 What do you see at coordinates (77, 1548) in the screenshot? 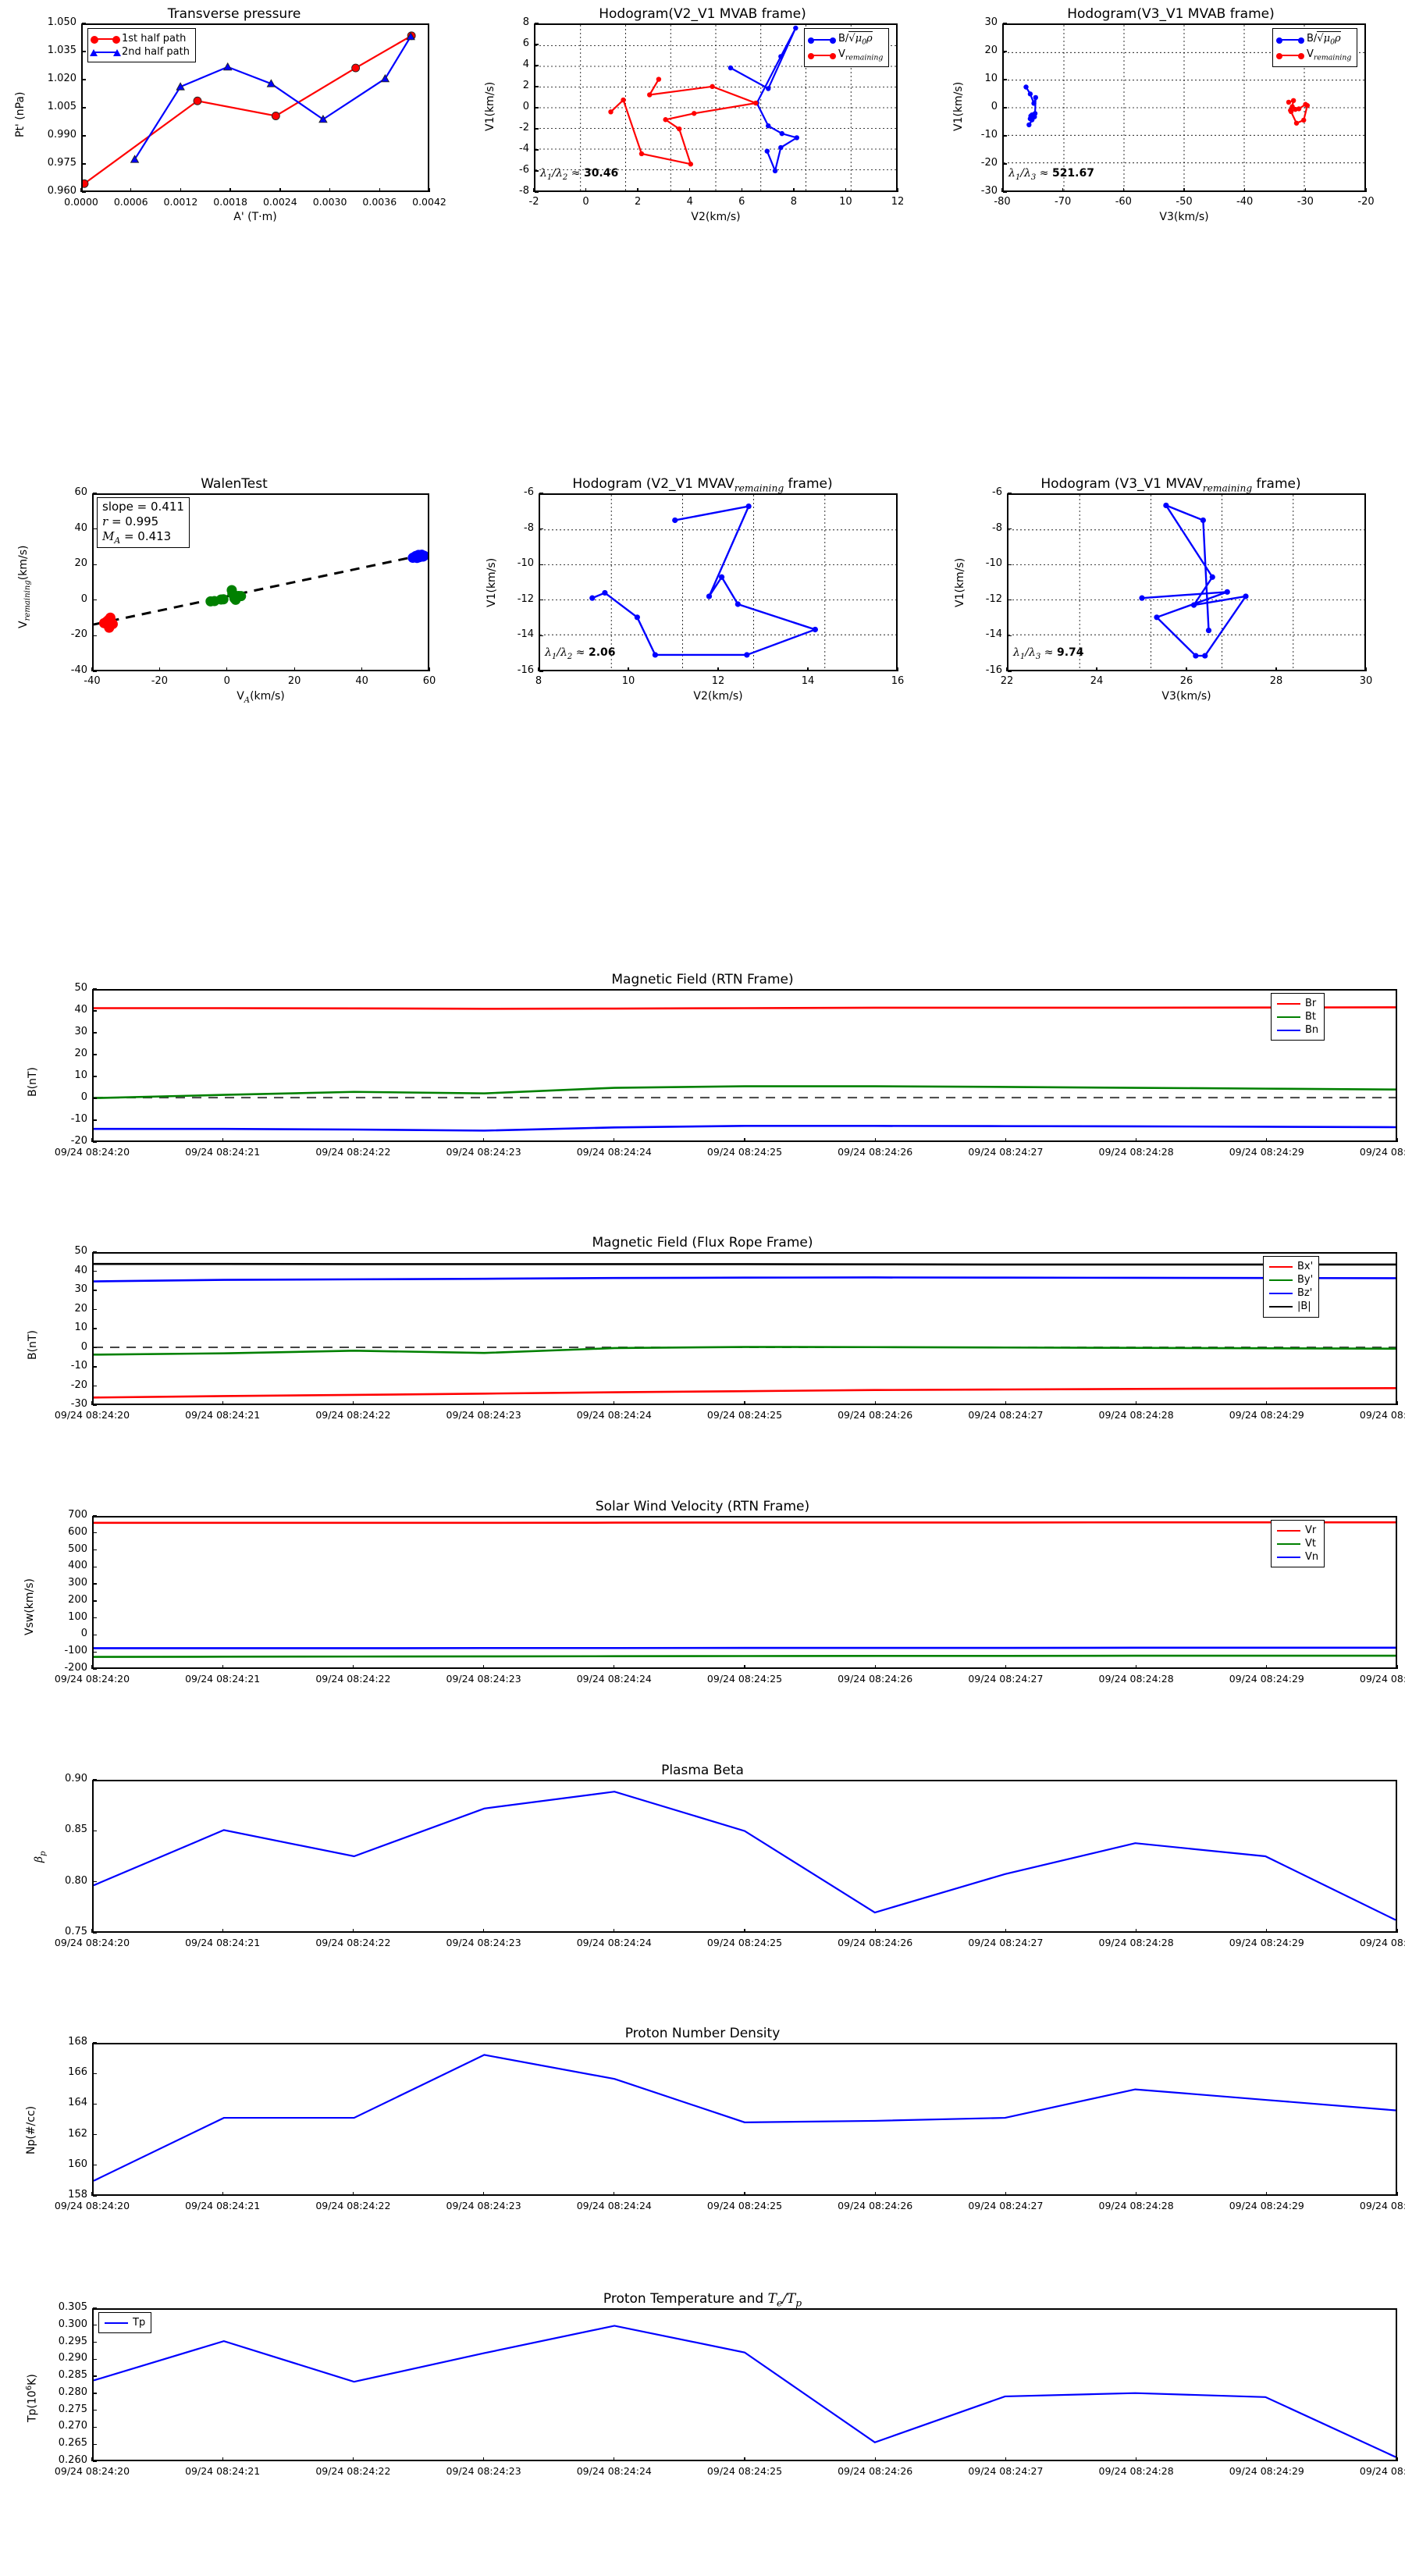
I see `y-tick-label: 500` at bounding box center [77, 1548].